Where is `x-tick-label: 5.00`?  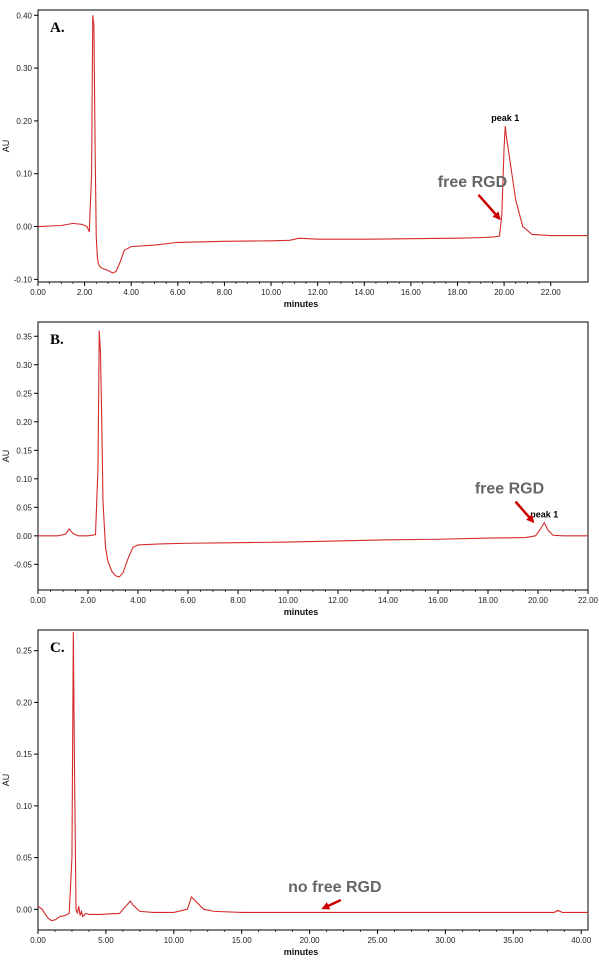
x-tick-label: 5.00 is located at coordinates (106, 940).